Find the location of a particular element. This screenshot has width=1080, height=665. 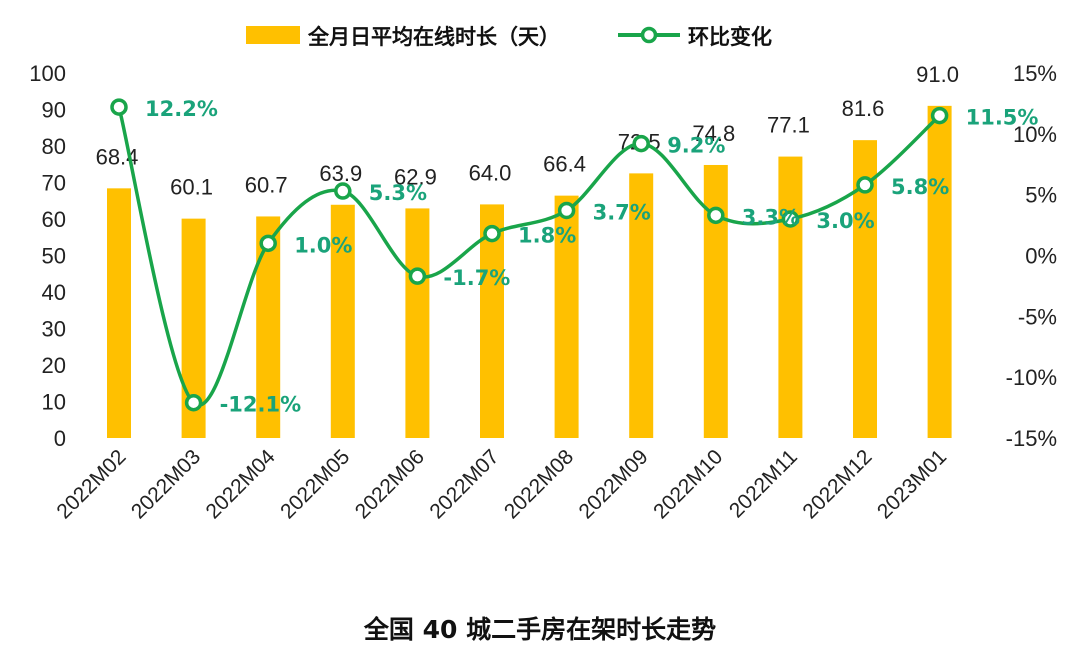

x-tick-label: 2022M06 is located at coordinates (390, 484).